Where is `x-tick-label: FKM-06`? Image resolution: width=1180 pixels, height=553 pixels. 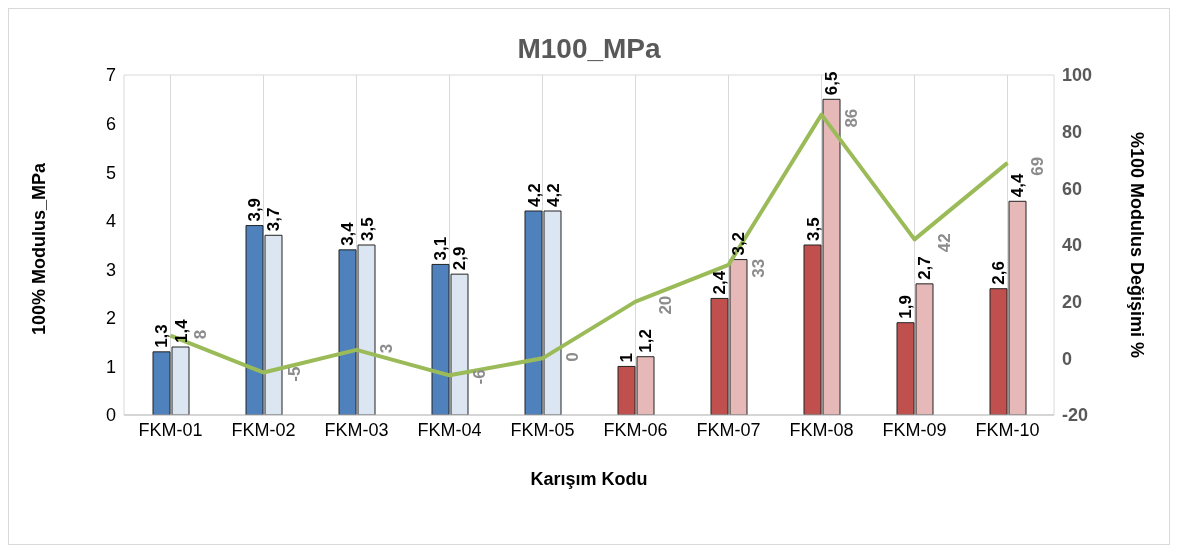
x-tick-label: FKM-06 is located at coordinates (635, 429).